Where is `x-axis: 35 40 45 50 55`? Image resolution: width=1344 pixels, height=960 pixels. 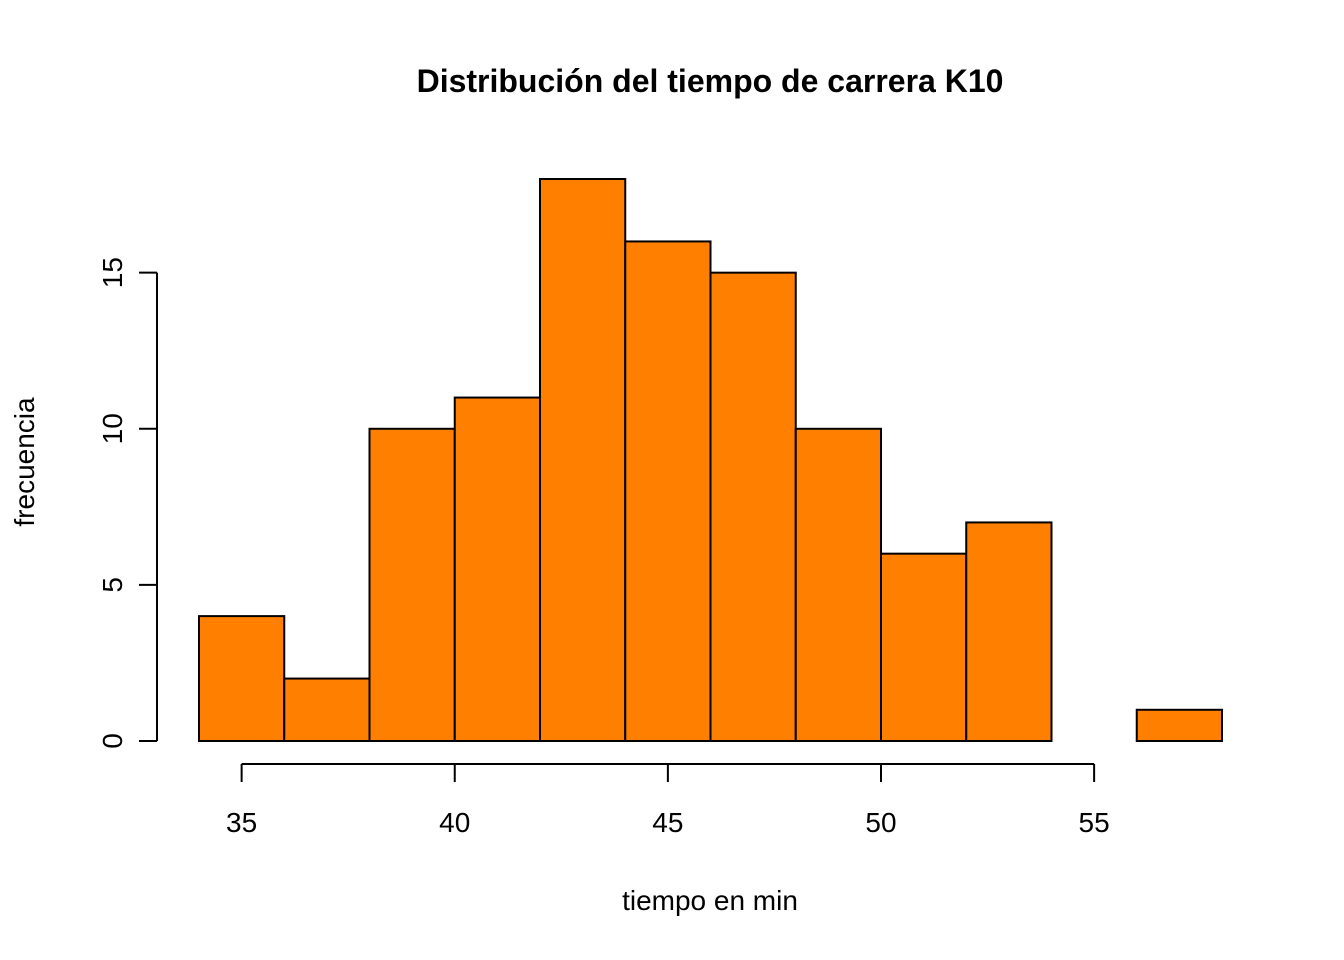
x-axis: 35 40 45 50 55 is located at coordinates (668, 800).